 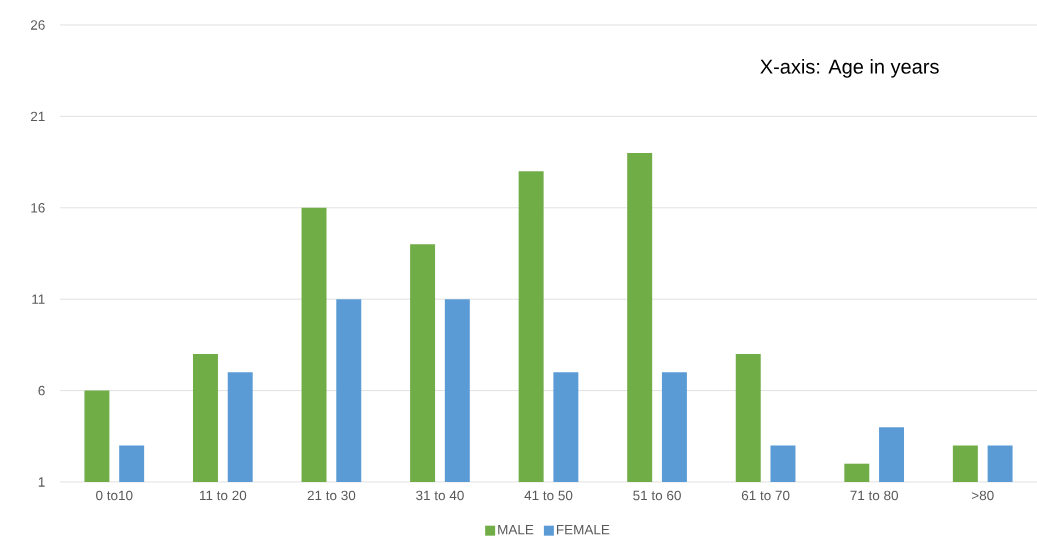 I want to click on x-tick-label: 11 to 20, so click(x=223, y=495).